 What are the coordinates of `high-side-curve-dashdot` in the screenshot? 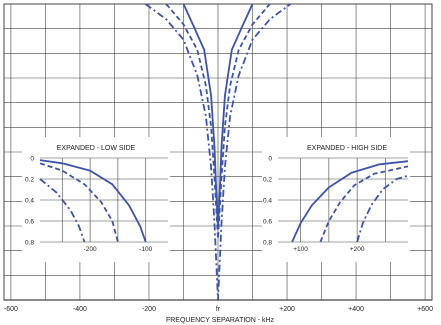 It's located at (382, 208).